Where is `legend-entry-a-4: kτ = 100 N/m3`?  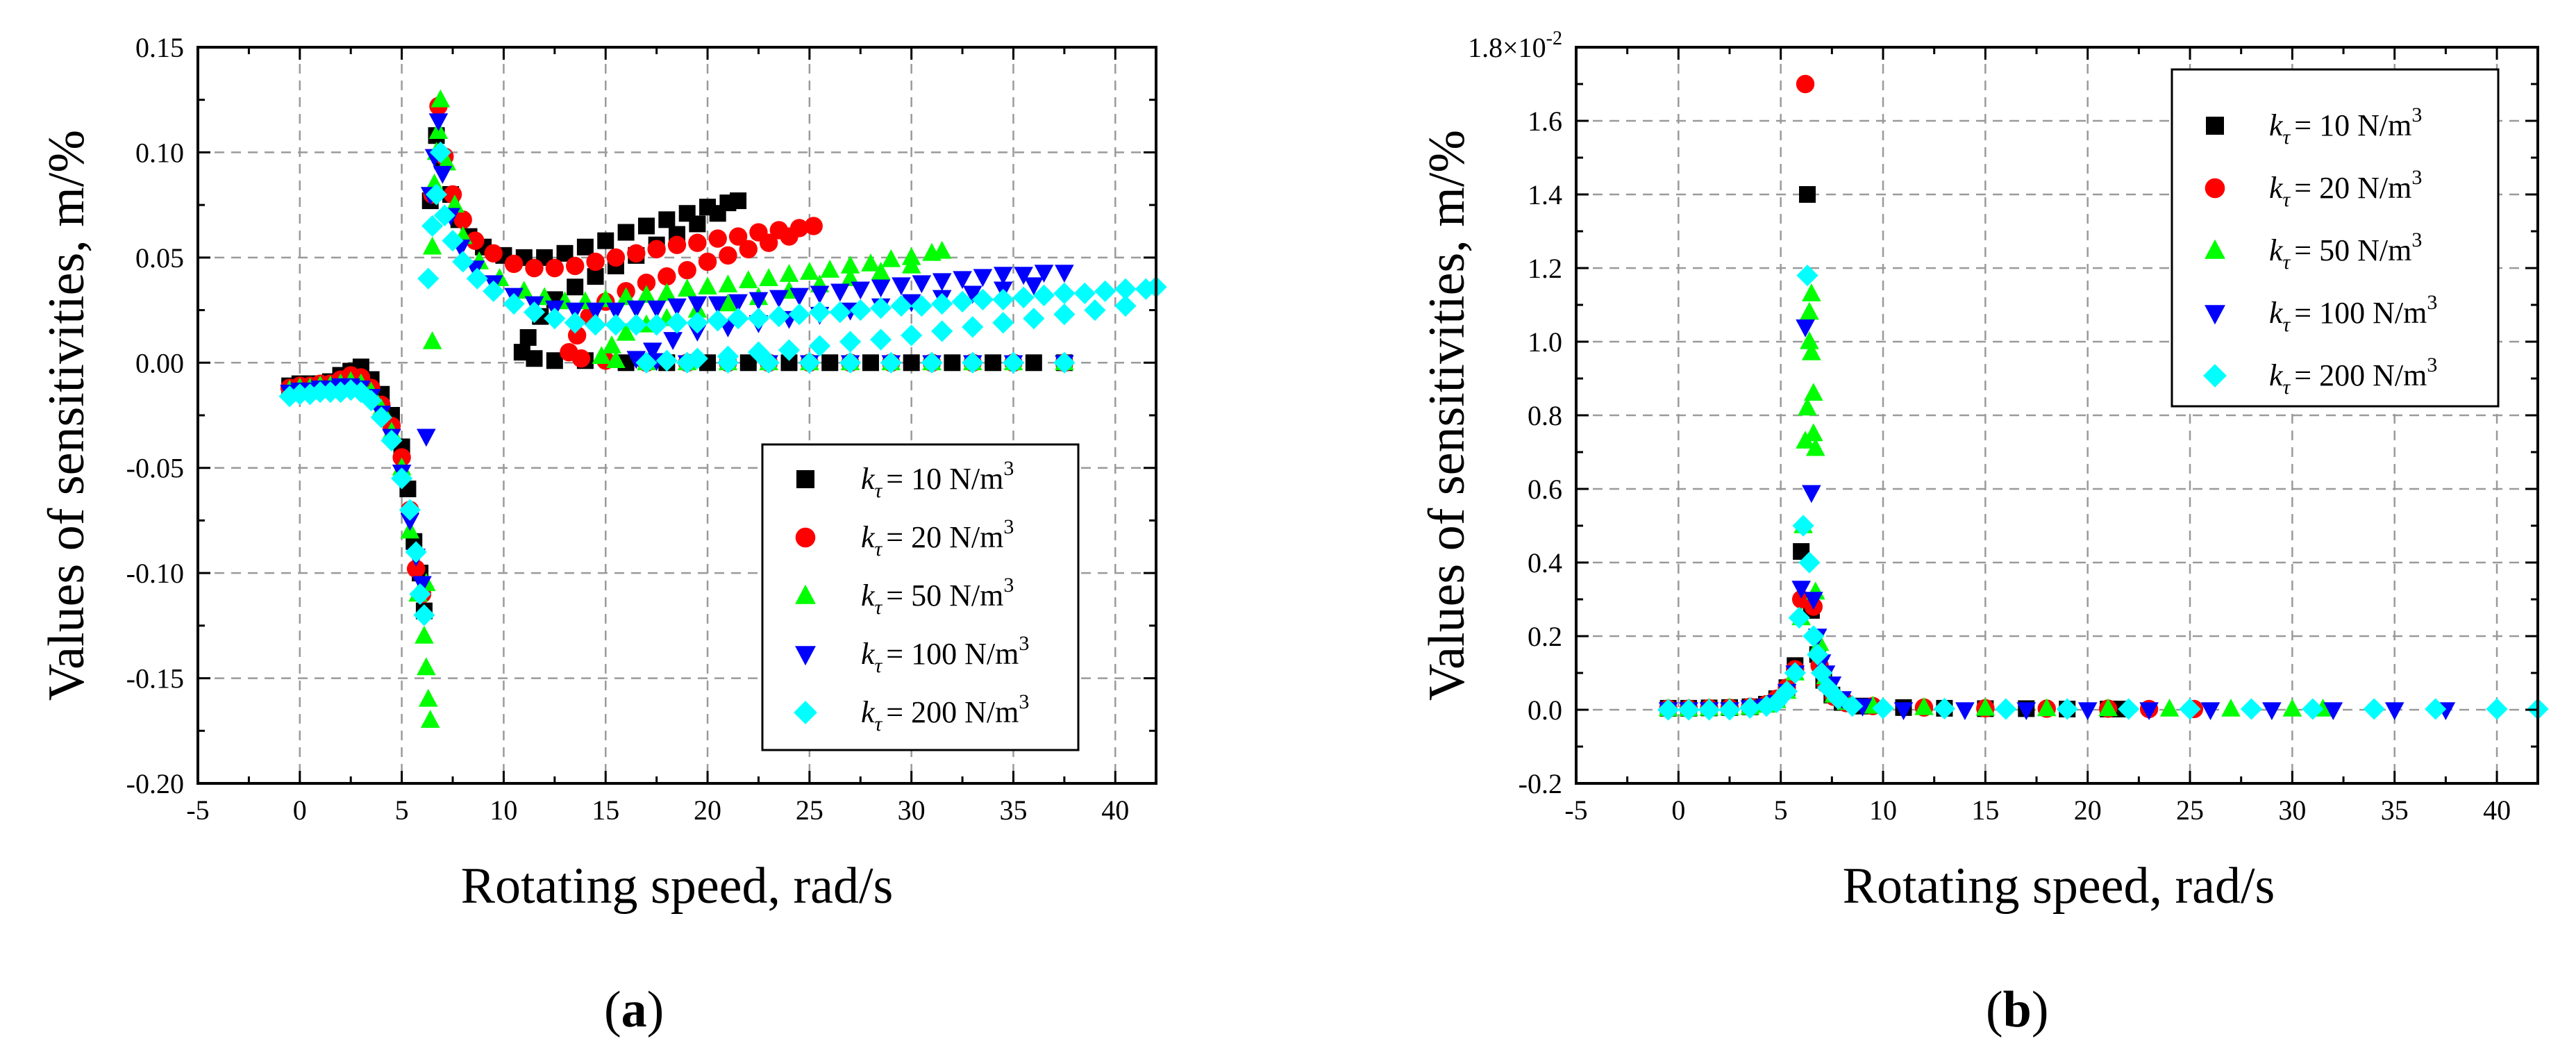 legend-entry-a-4: kτ = 100 N/m3 is located at coordinates (945, 654).